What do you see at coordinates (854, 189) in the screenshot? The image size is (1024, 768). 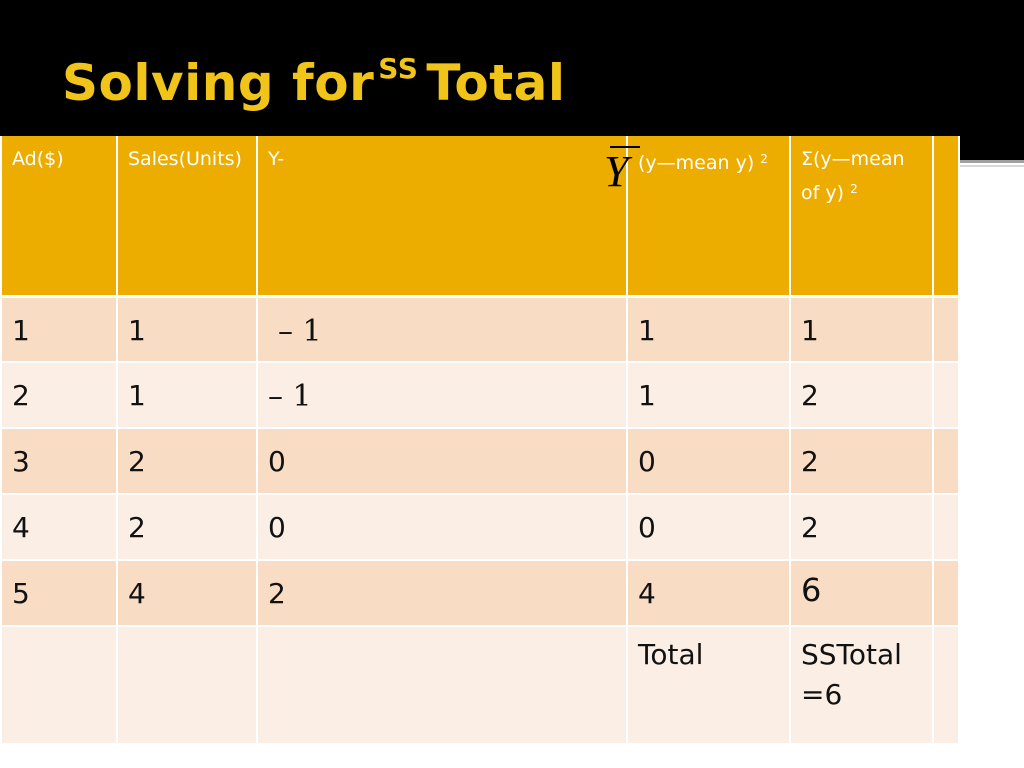 I see `header-sum-exponent: 2` at bounding box center [854, 189].